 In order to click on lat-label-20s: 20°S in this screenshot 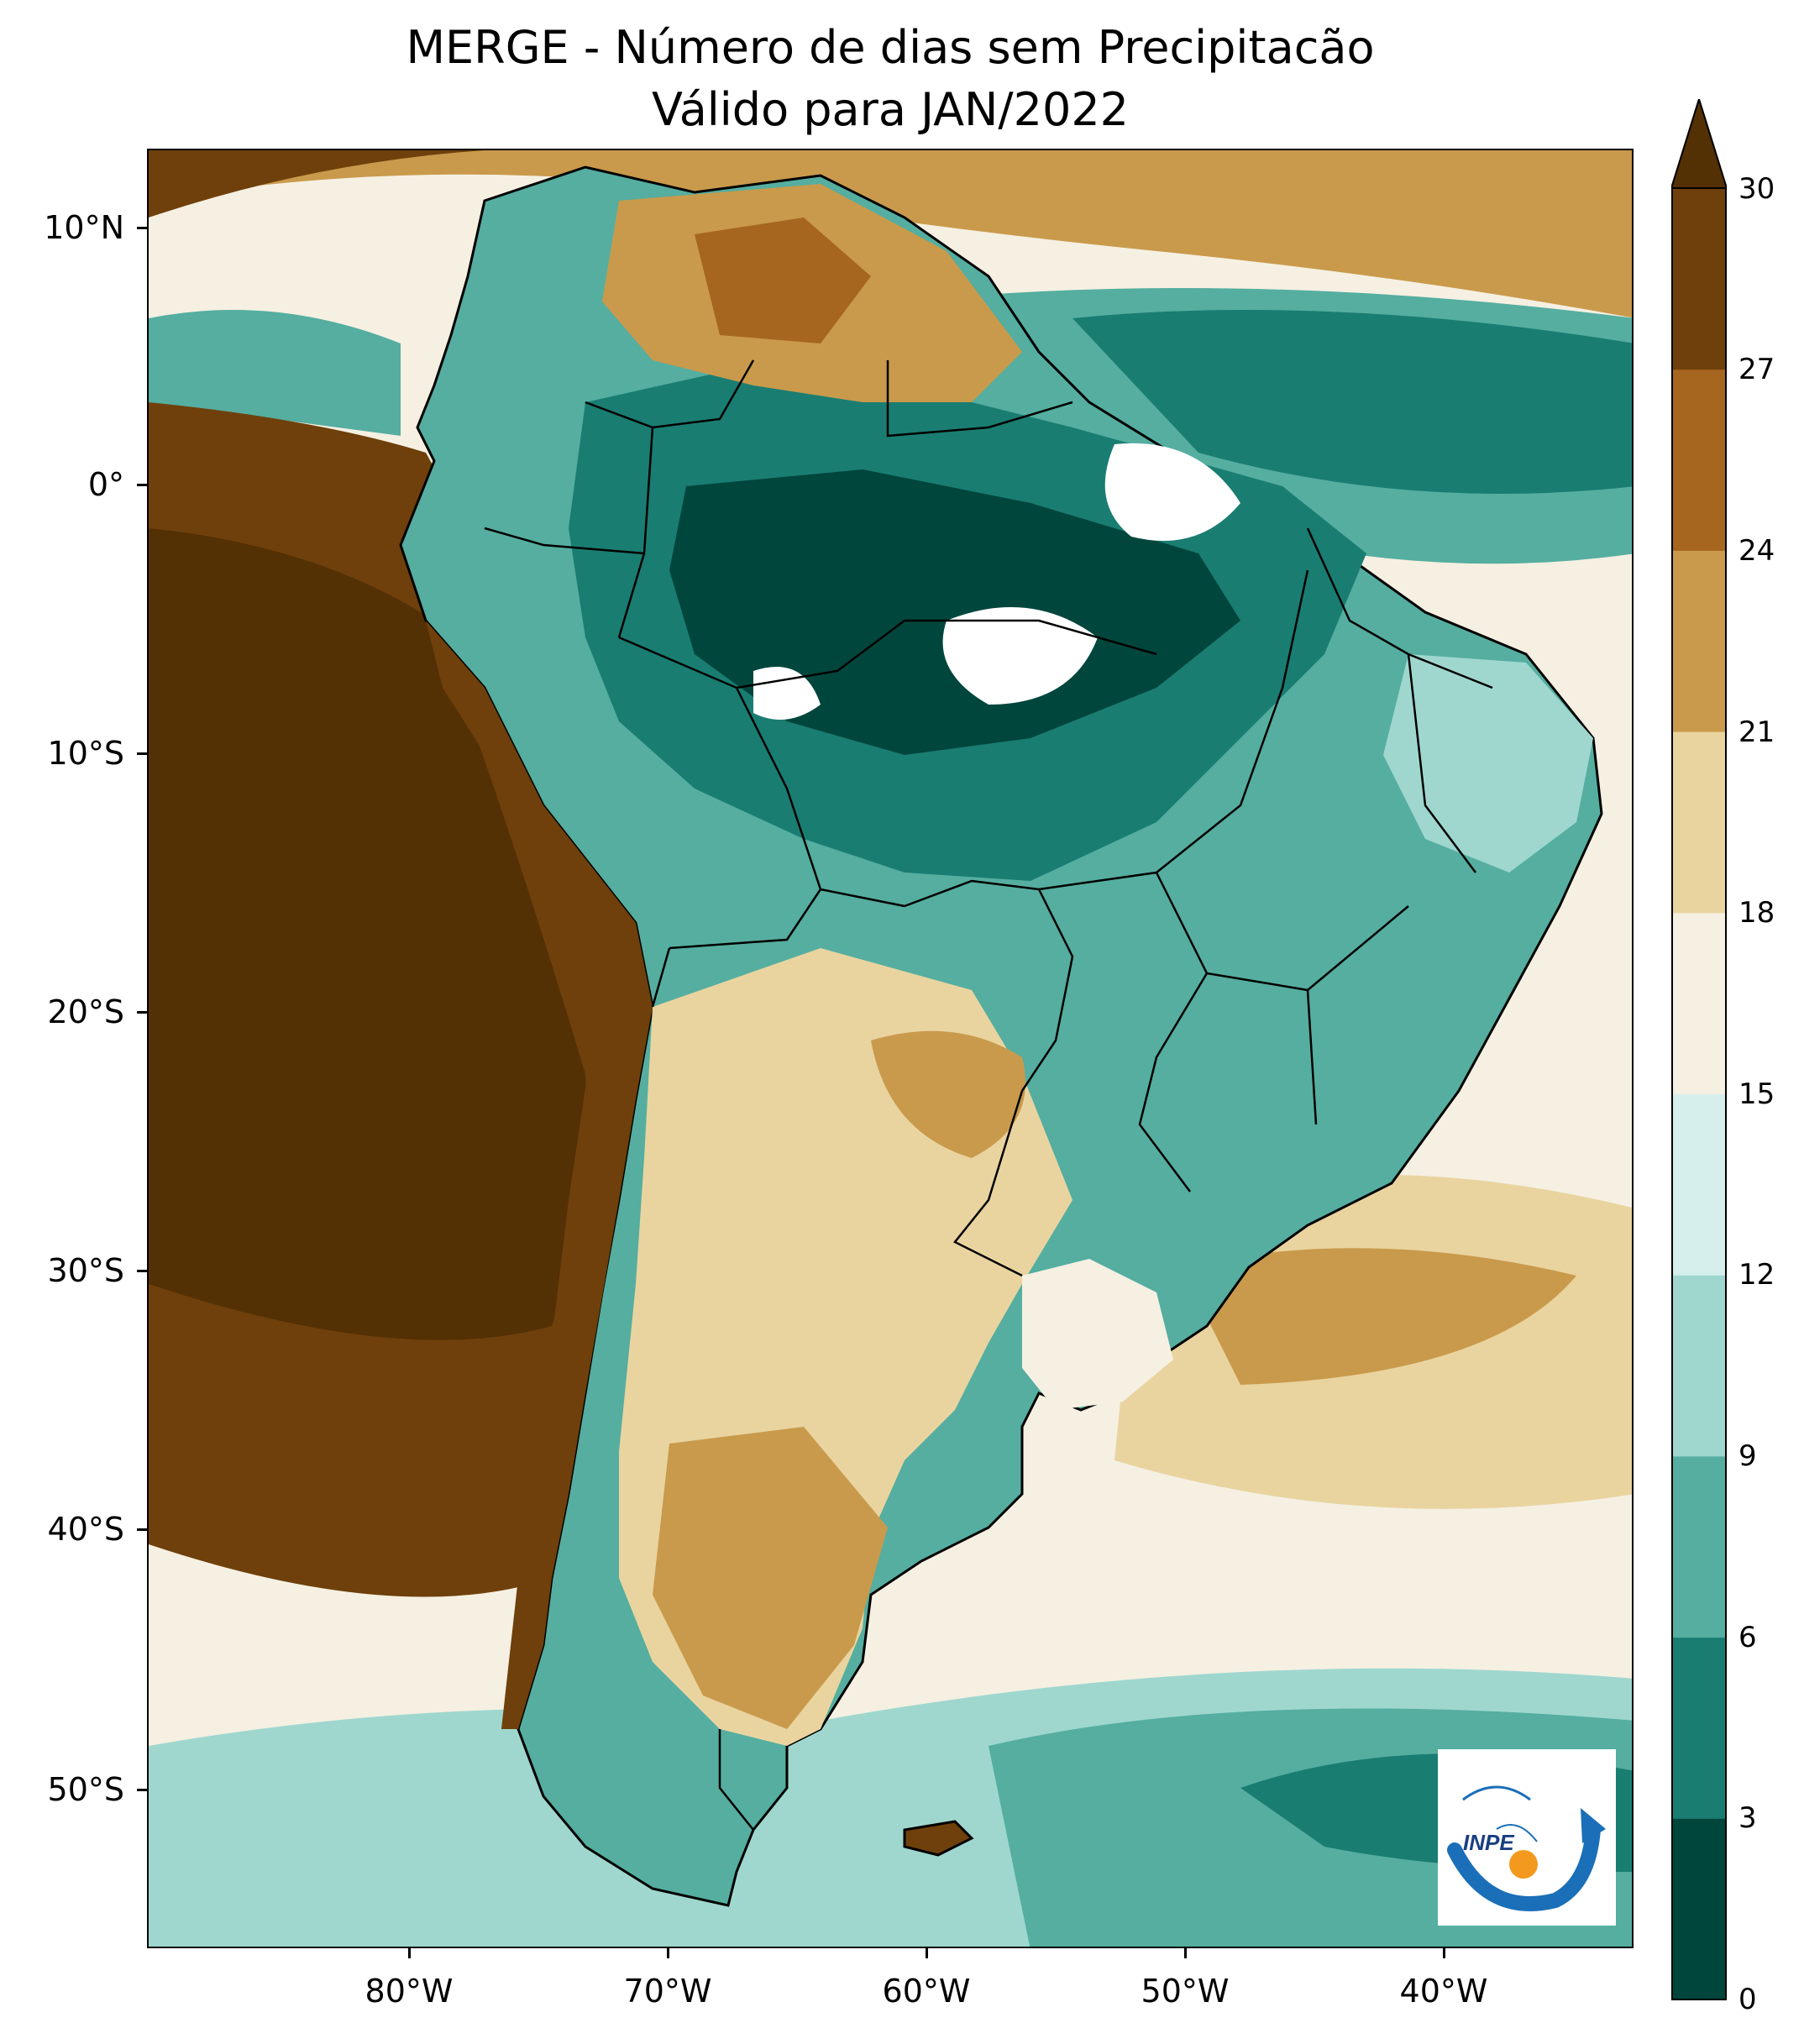, I will do `click(85, 1011)`.